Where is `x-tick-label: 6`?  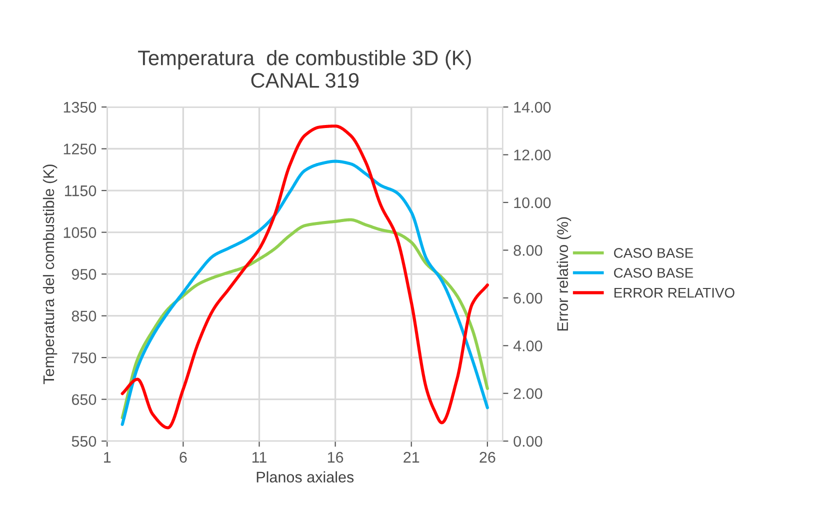 x-tick-label: 6 is located at coordinates (183, 457).